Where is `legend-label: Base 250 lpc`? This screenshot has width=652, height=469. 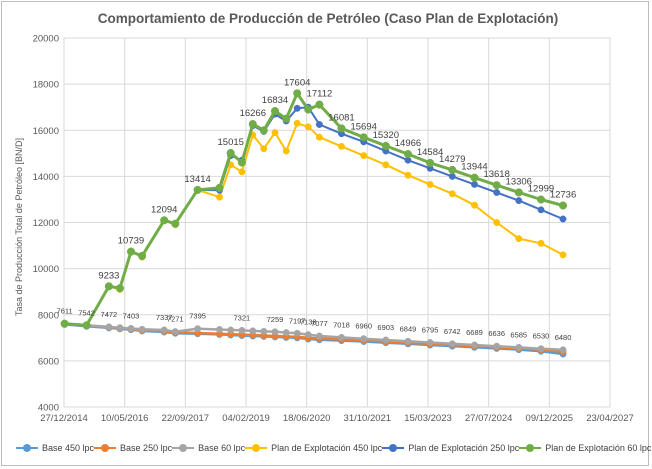
legend-label: Base 250 lpc is located at coordinates (146, 448).